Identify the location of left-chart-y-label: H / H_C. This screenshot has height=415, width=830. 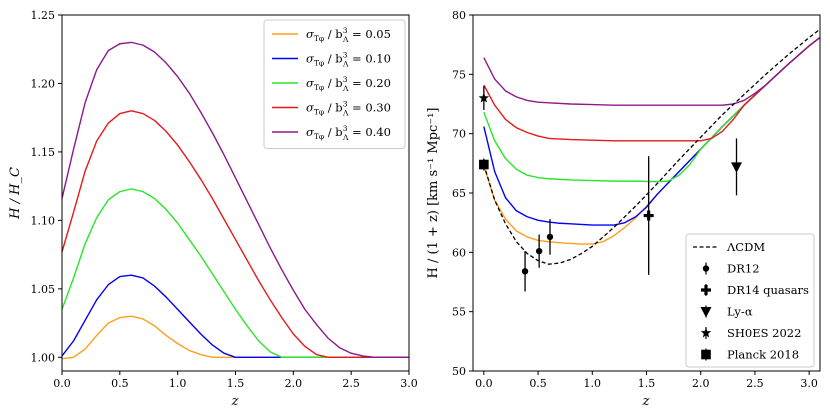
(15, 193).